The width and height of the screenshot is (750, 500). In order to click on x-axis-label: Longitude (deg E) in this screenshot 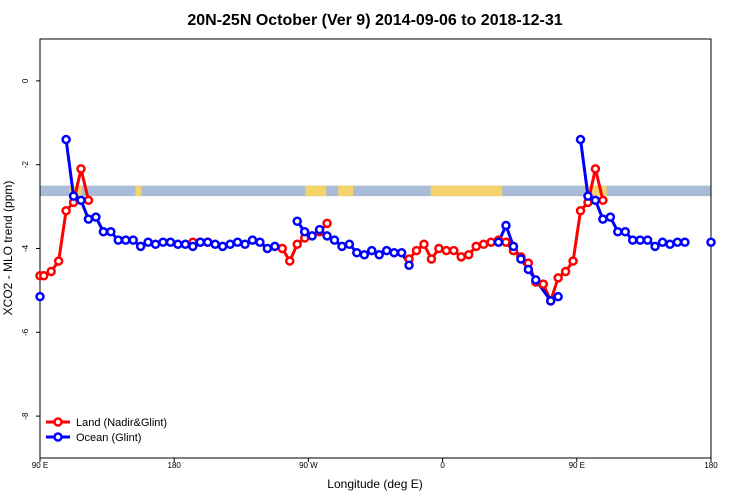, I will do `click(374, 484)`.